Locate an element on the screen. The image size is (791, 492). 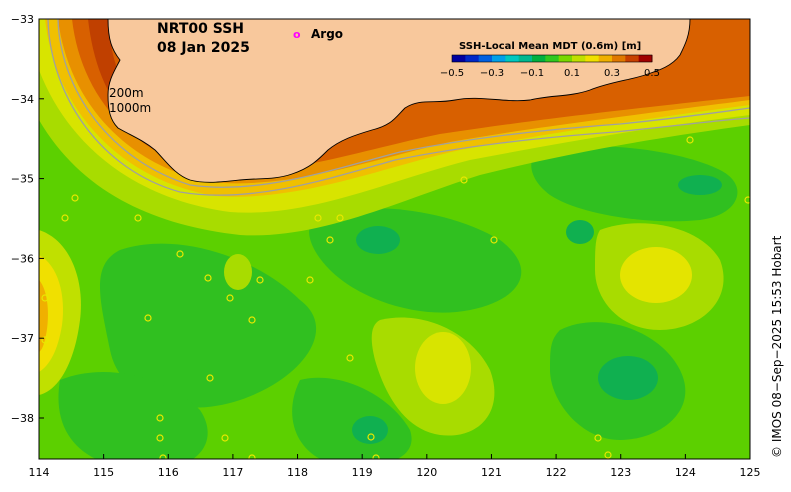
x-tick-label: 116 is located at coordinates (168, 472).